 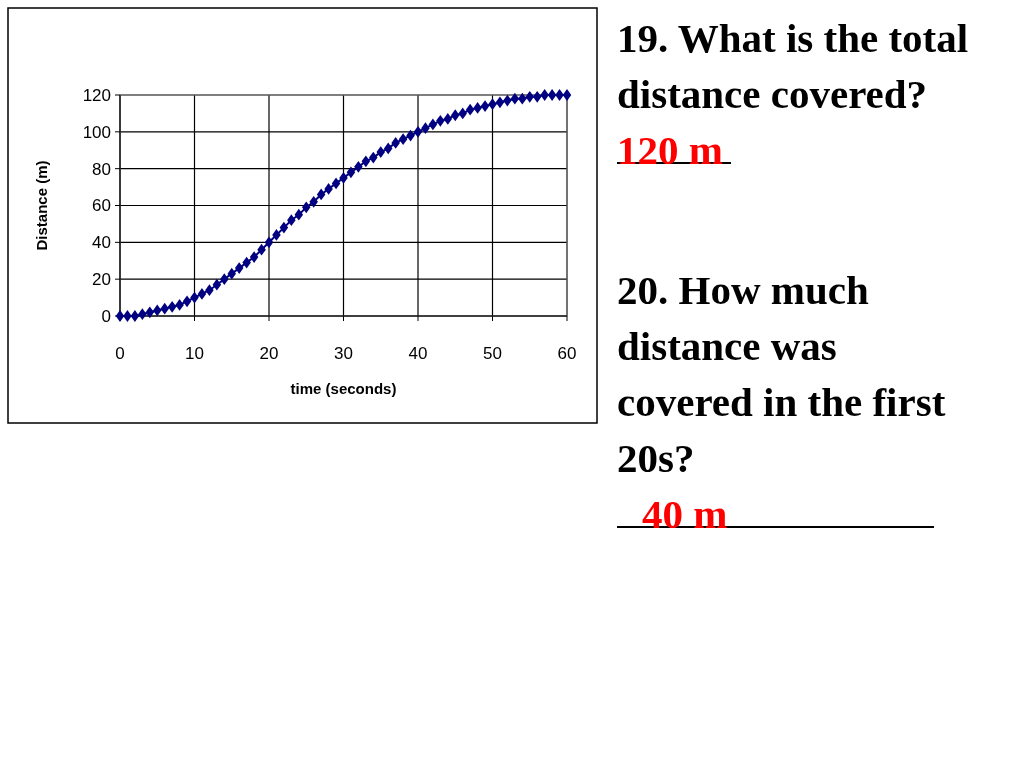 What do you see at coordinates (101, 280) in the screenshot?
I see `y-tick-label: 20` at bounding box center [101, 280].